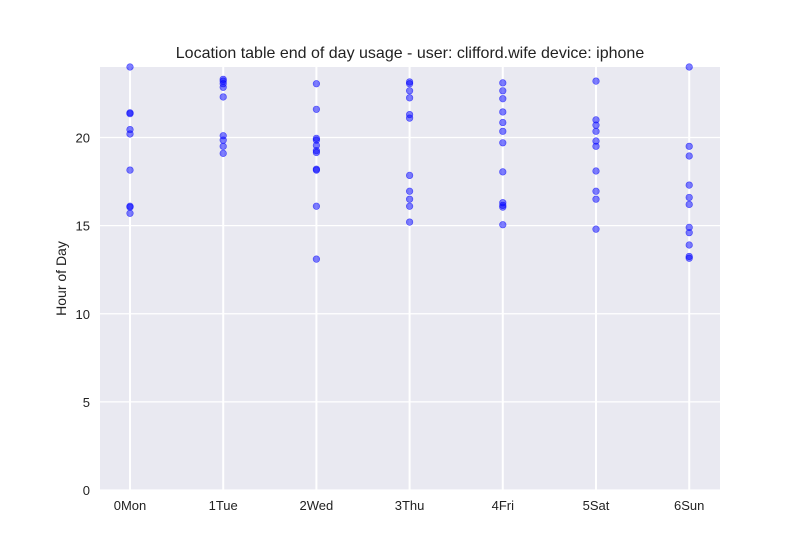  I want to click on y-tick-label: 5, so click(86, 402).